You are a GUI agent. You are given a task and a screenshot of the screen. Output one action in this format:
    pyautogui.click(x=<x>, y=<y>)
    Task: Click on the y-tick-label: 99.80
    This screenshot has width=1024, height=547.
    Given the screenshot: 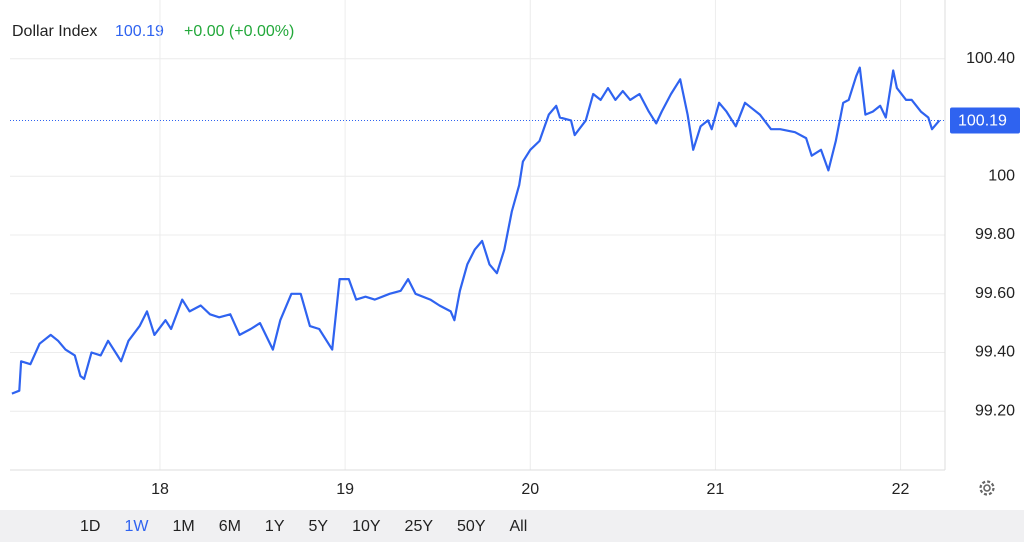 What is the action you would take?
    pyautogui.click(x=995, y=234)
    